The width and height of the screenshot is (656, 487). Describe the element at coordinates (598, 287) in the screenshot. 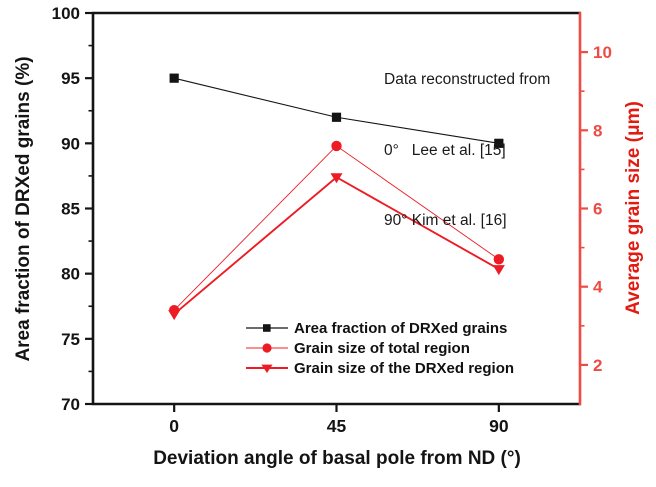

I see `svg-text: 4` at that location.